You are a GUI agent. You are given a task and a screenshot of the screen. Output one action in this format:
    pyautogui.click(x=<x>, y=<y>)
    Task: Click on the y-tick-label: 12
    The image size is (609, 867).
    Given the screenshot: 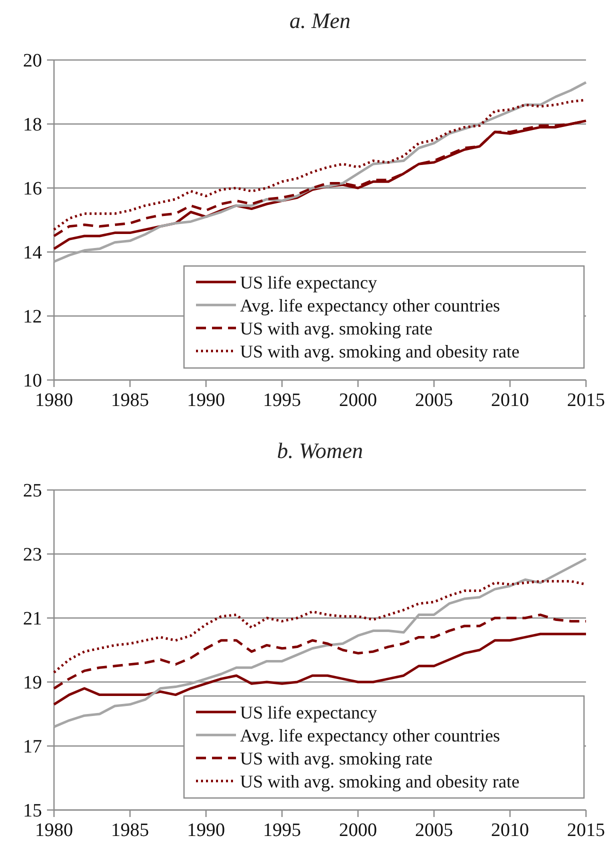 What is the action you would take?
    pyautogui.click(x=32, y=317)
    